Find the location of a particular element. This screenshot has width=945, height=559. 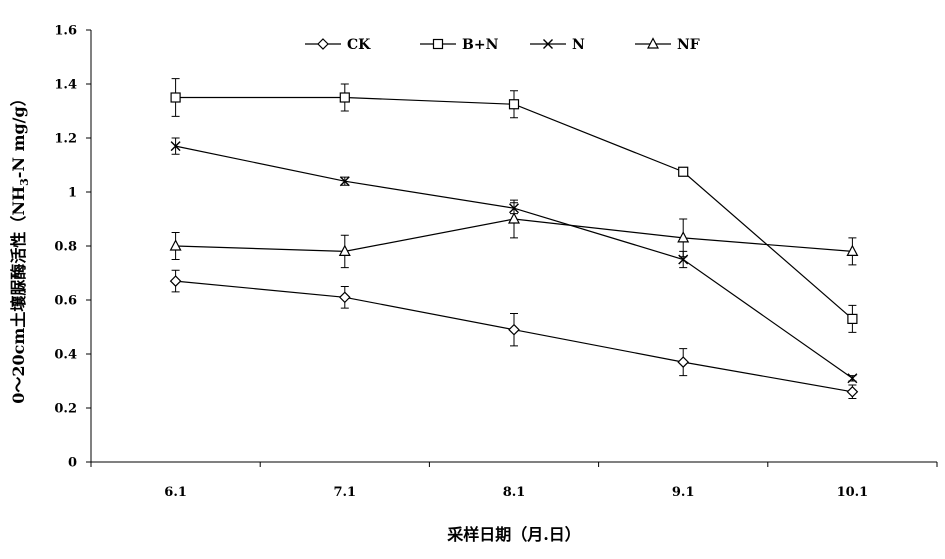

legend-item-nf: NF is located at coordinates (667, 45).